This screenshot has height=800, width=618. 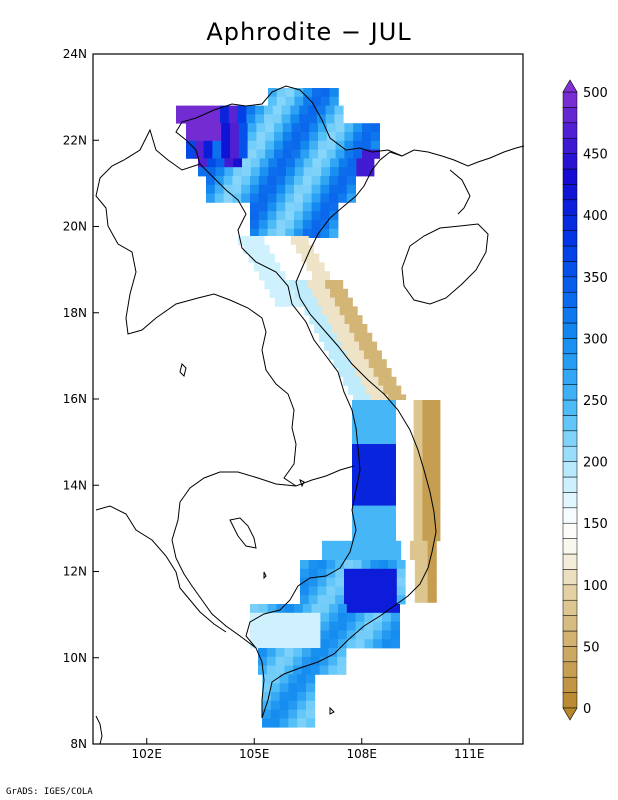 I want to click on lat-tick-label: 10N, so click(x=75, y=658).